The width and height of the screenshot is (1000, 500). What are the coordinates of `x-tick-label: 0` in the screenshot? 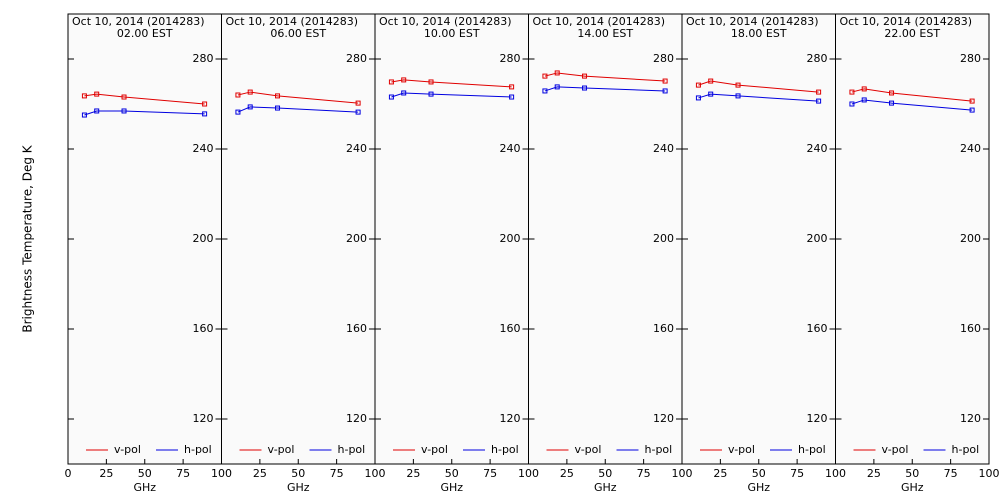 It's located at (68, 473).